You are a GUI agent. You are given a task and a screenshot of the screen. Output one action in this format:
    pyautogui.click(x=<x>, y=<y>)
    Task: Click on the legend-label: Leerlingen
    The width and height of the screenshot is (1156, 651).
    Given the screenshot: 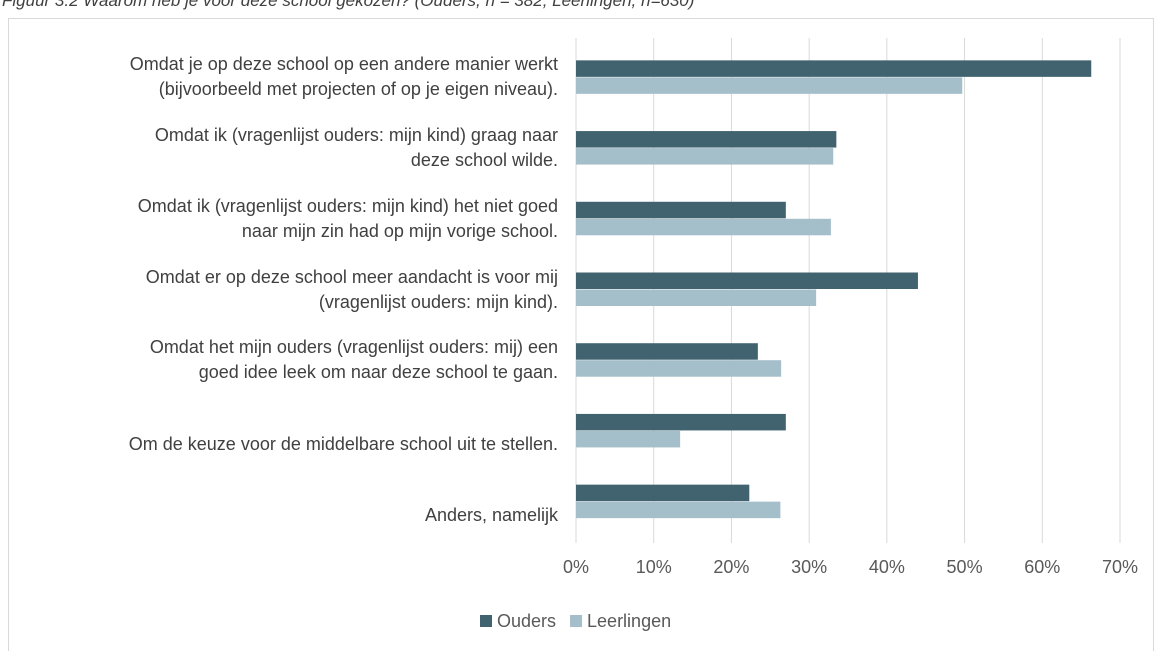 What is the action you would take?
    pyautogui.click(x=629, y=621)
    